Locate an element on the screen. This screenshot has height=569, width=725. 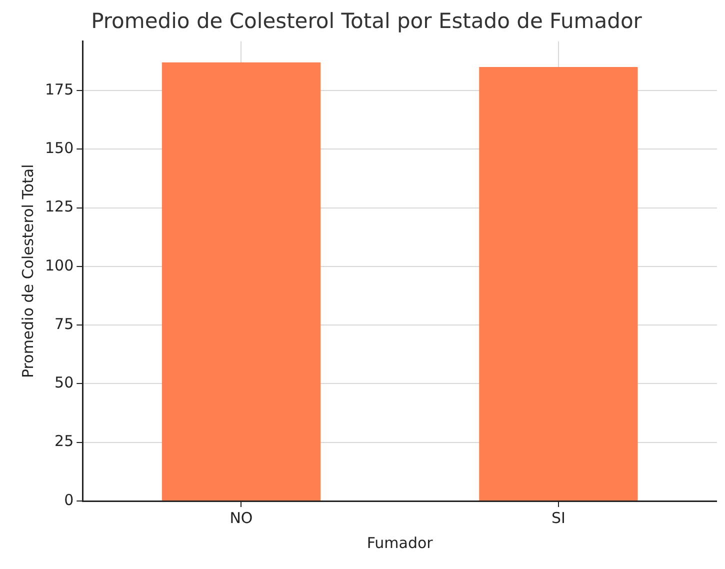
y-tick-label: 175 is located at coordinates (59, 89).